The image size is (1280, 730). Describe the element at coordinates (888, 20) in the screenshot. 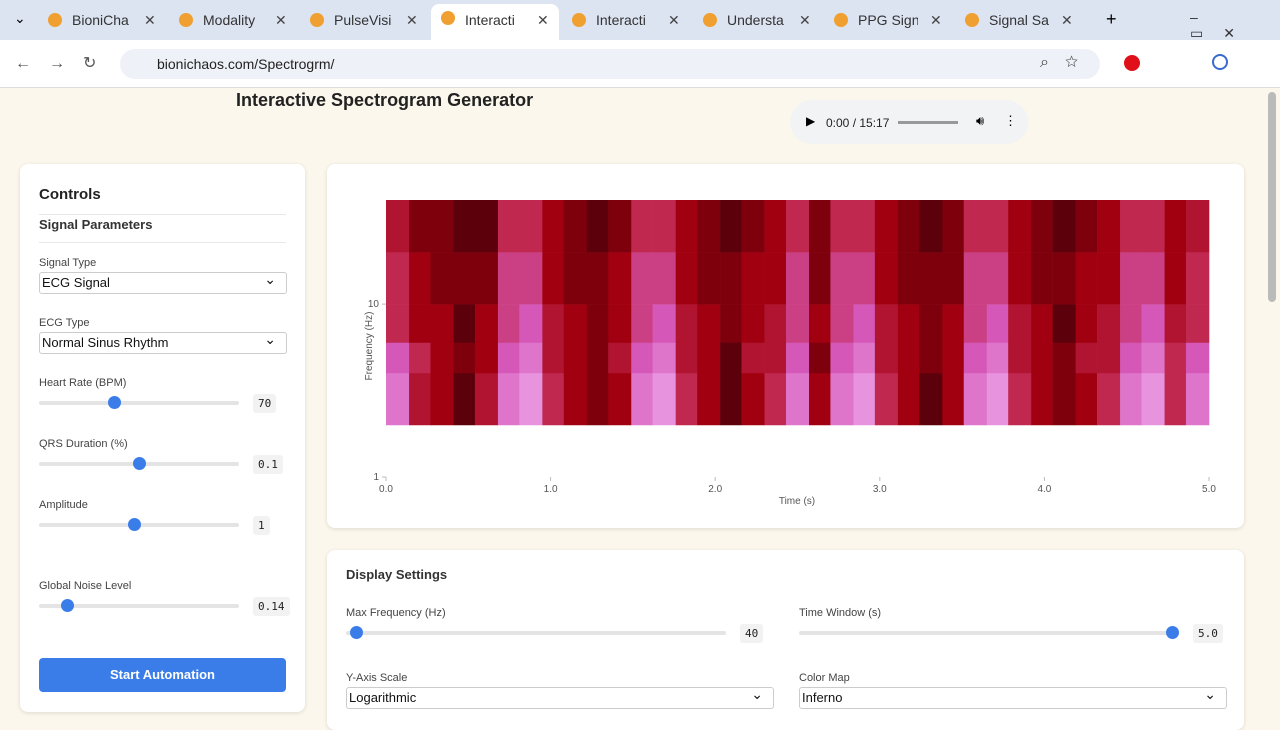

I see `tab: PPG Sign ✕` at that location.